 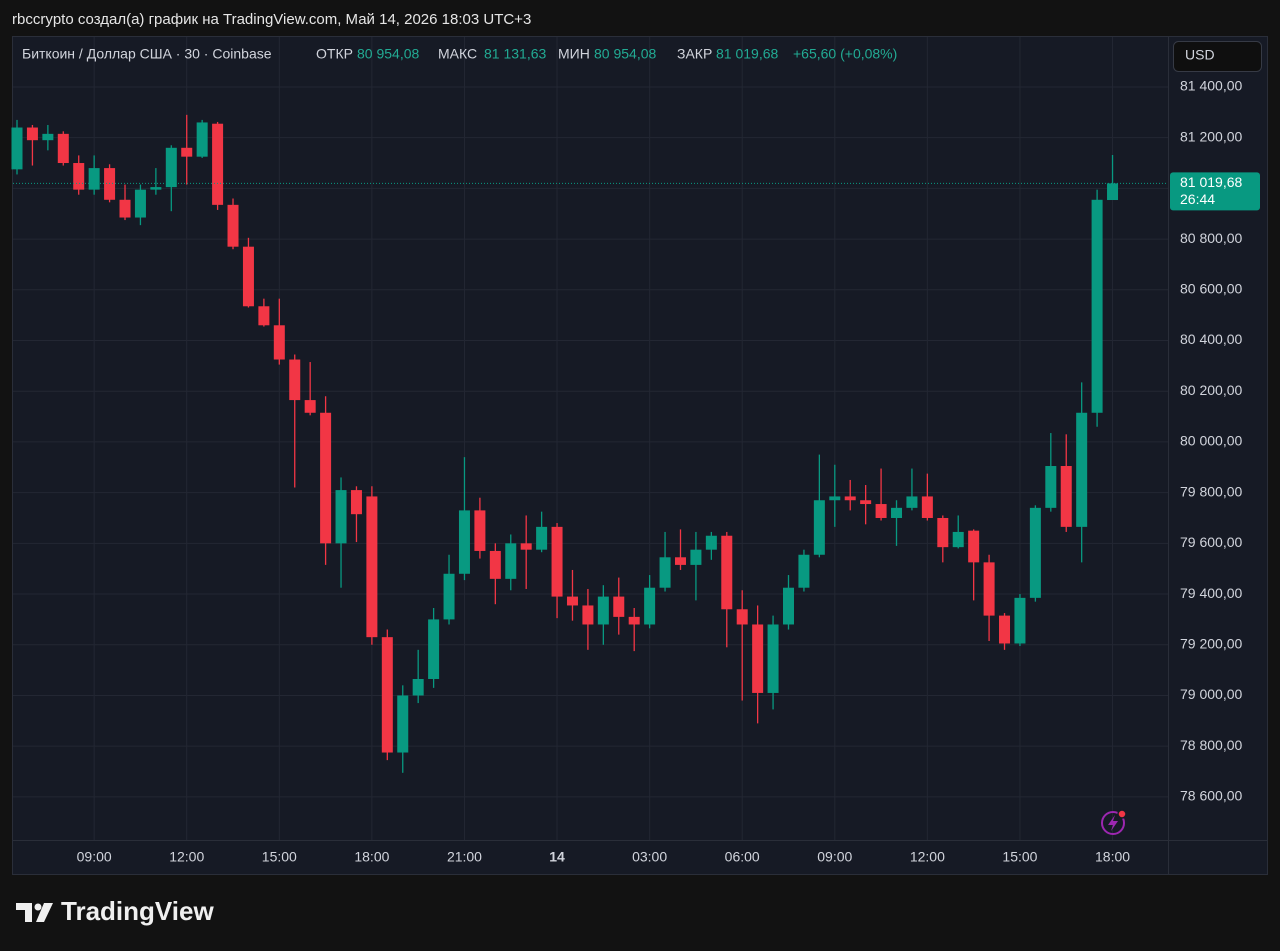 I want to click on logo-text: TradingView, so click(x=137, y=911).